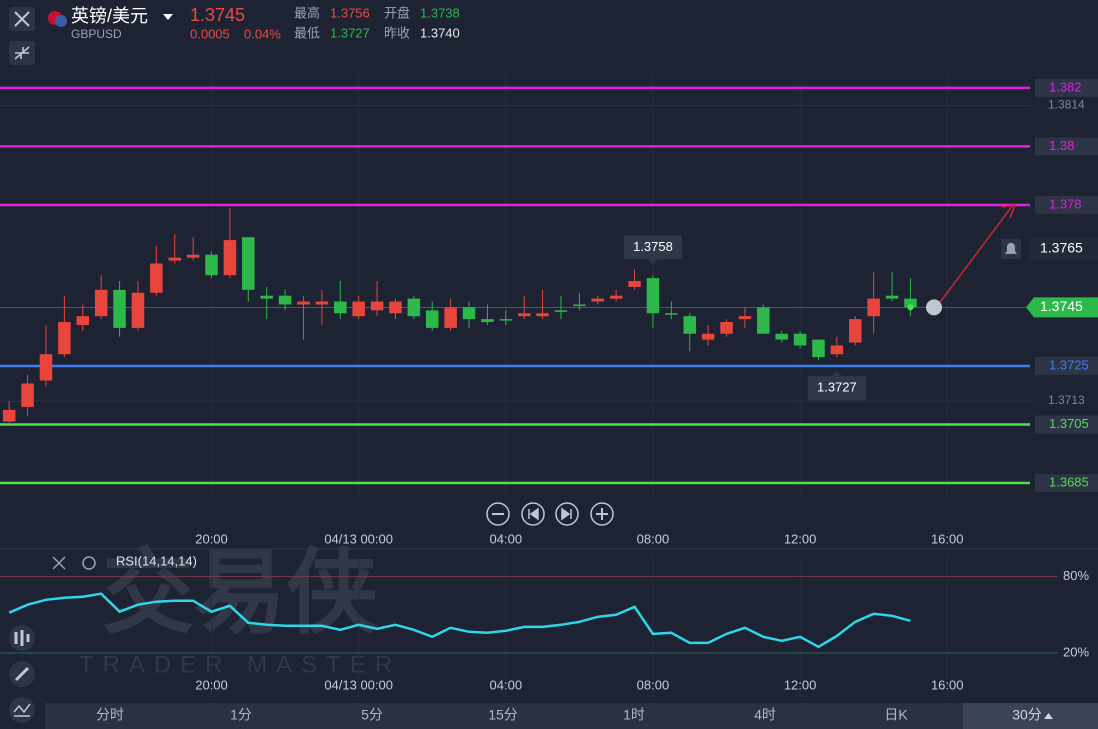  I want to click on stat-value: 1.3756, so click(350, 12).